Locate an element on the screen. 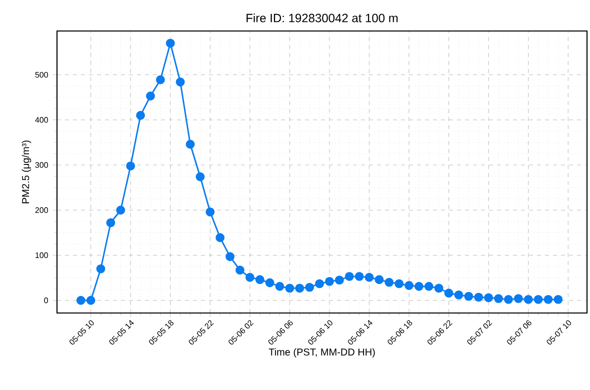  y-tick-label: 300 is located at coordinates (41, 165).